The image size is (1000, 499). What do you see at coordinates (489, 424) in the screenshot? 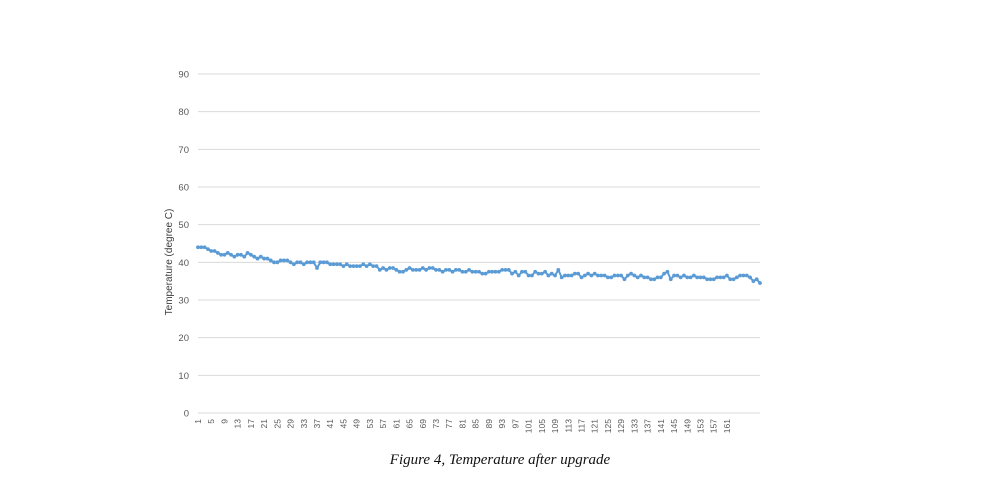
I see `x-tick-label: 89` at bounding box center [489, 424].